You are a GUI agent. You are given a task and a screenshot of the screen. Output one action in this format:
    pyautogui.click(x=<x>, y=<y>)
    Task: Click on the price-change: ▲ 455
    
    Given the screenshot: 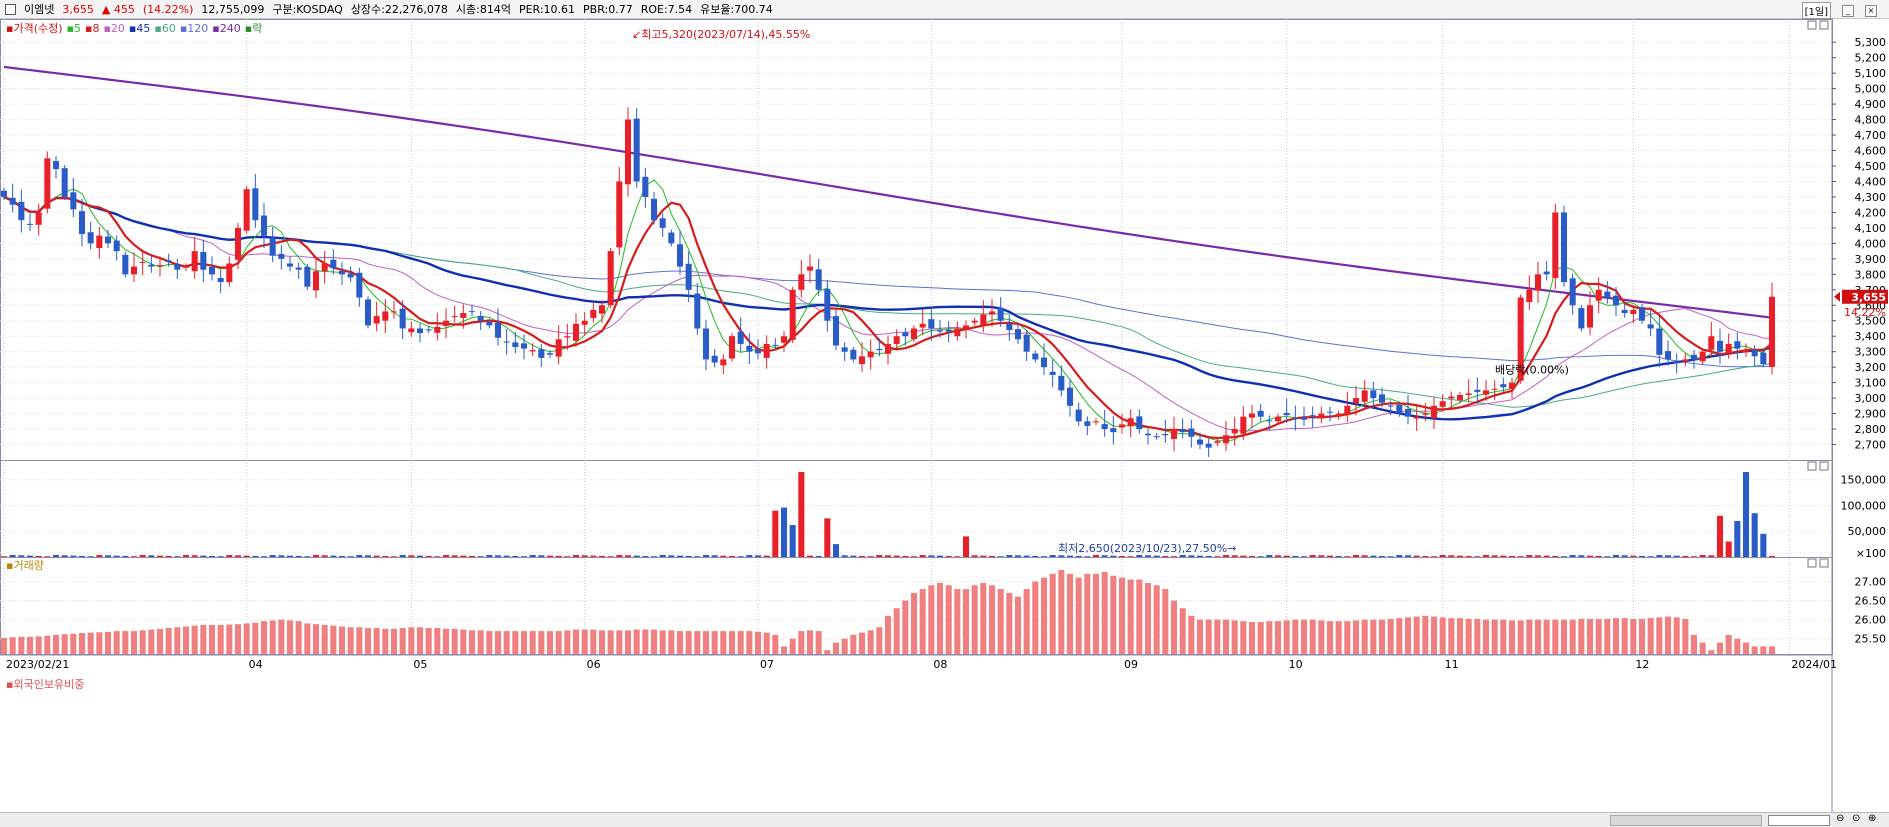 What is the action you would take?
    pyautogui.click(x=118, y=9)
    